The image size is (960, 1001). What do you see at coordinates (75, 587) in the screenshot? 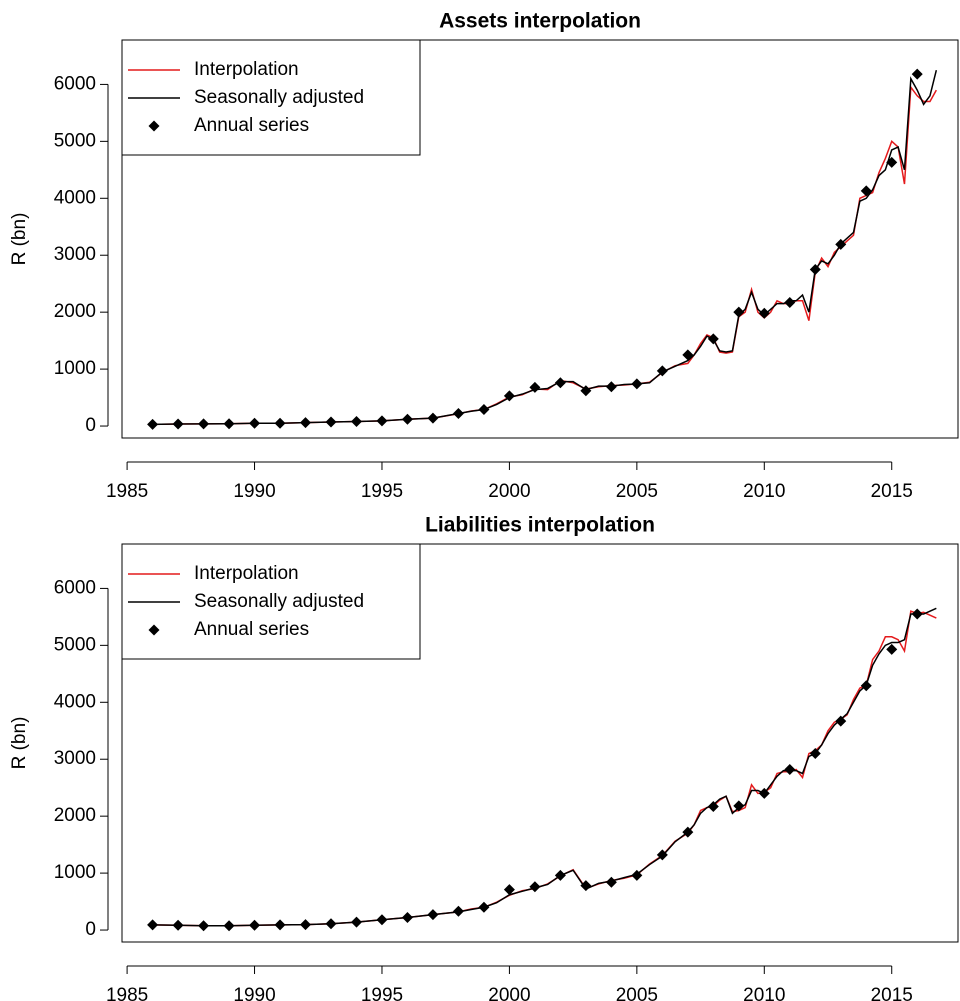
I see `y-tick-label: 6000` at bounding box center [75, 587].